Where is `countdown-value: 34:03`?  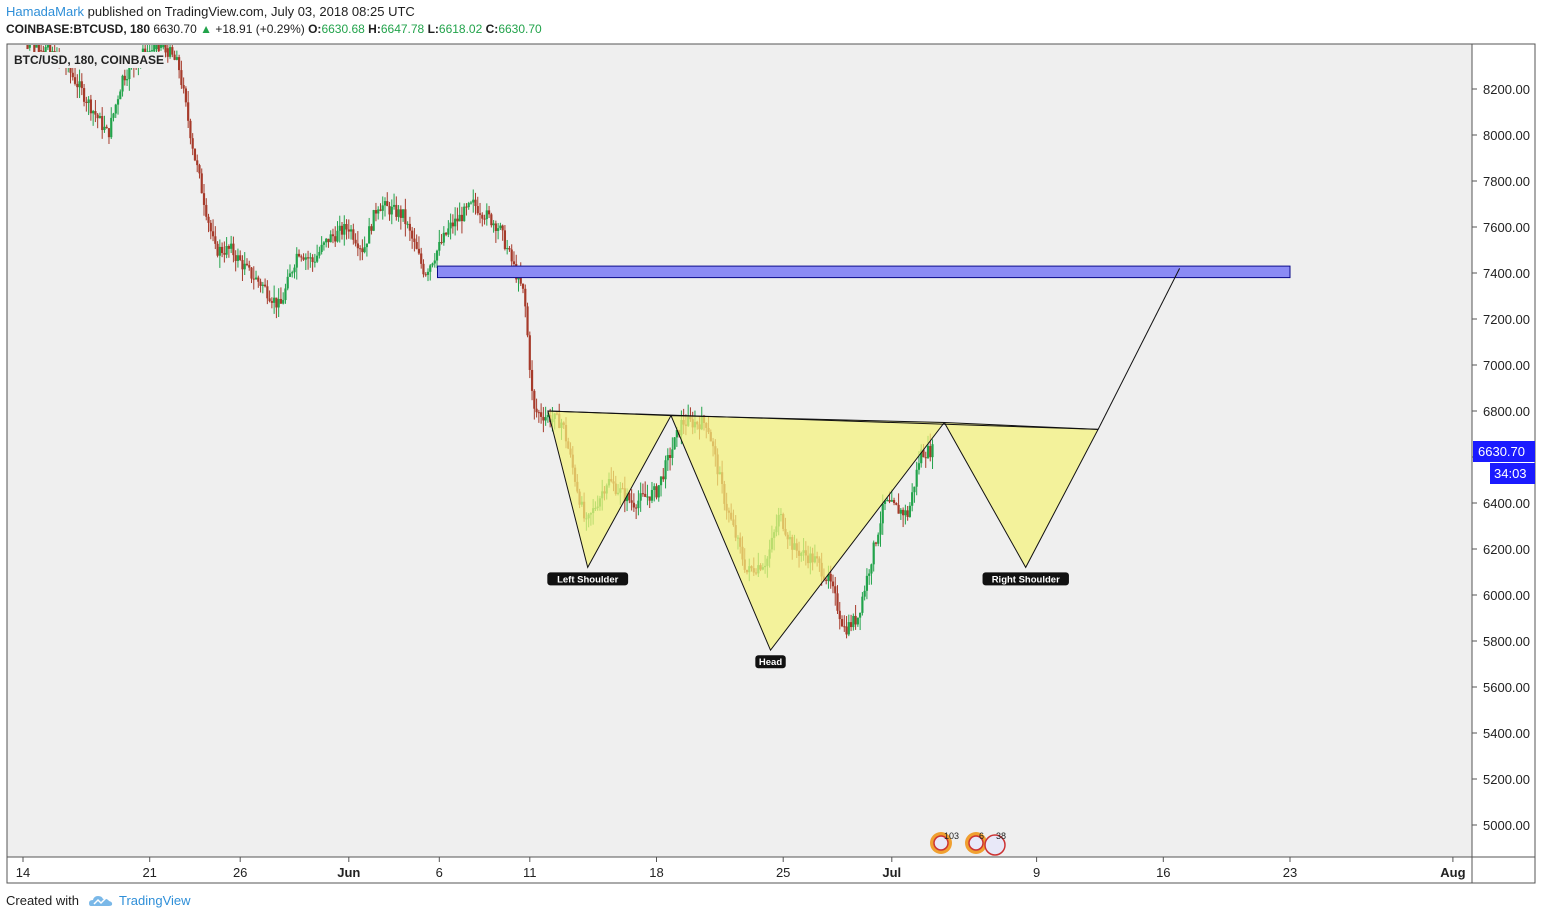 countdown-value: 34:03 is located at coordinates (1510, 473).